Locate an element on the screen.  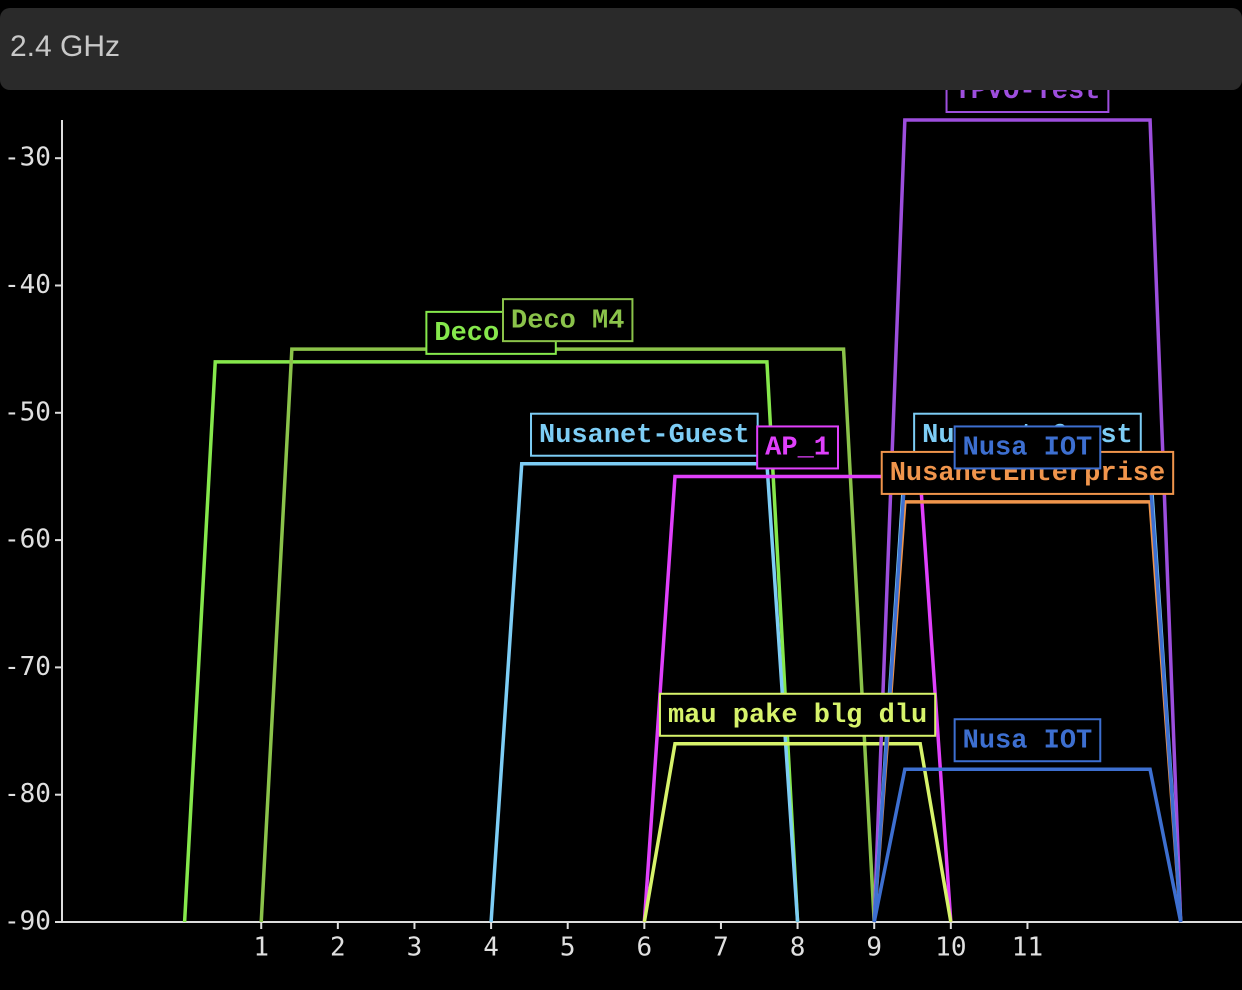
network-label: AP_1 is located at coordinates (797, 447).